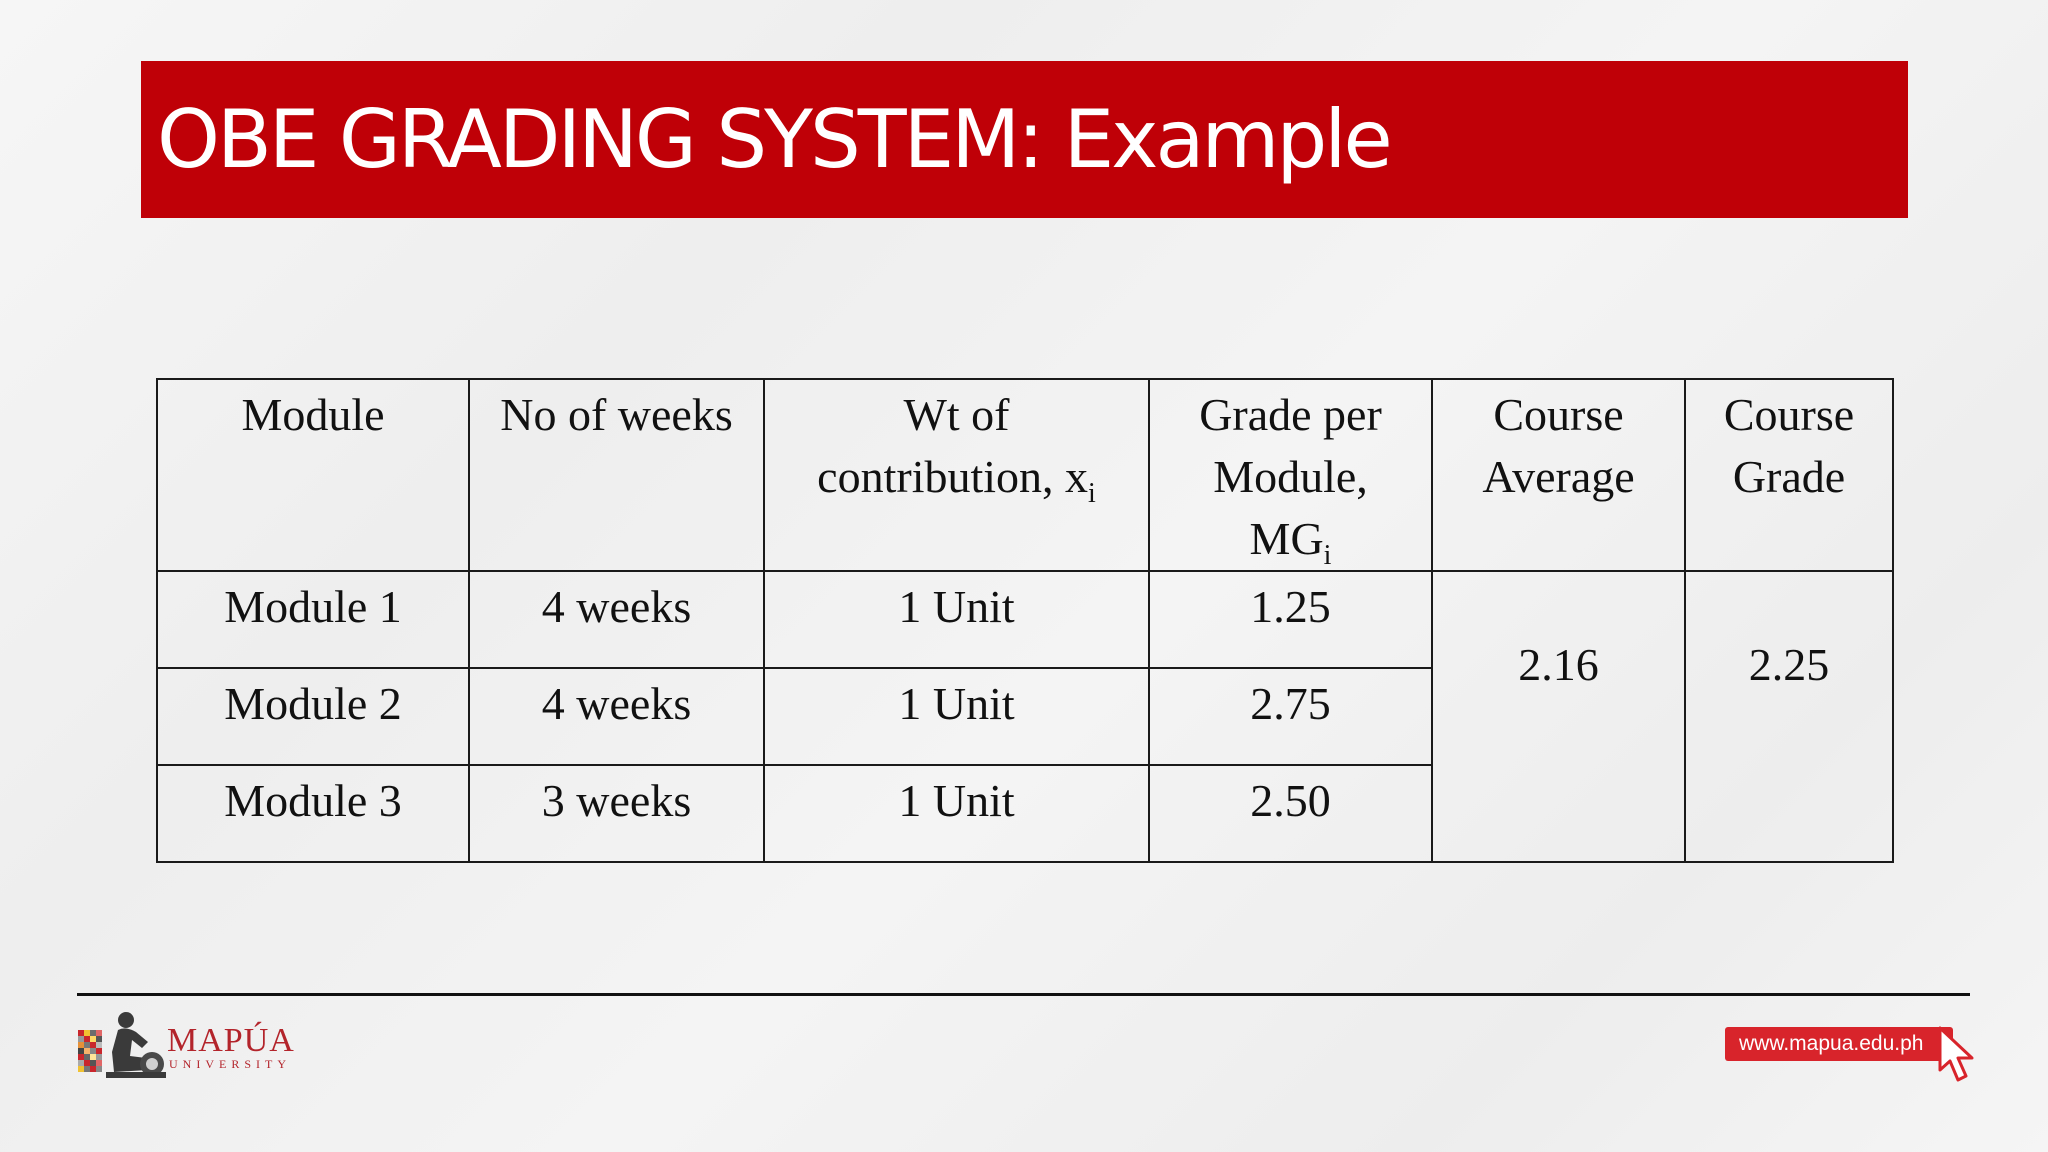 The height and width of the screenshot is (1152, 2048). I want to click on logo-subtitle: UNIVERSITY, so click(230, 1064).